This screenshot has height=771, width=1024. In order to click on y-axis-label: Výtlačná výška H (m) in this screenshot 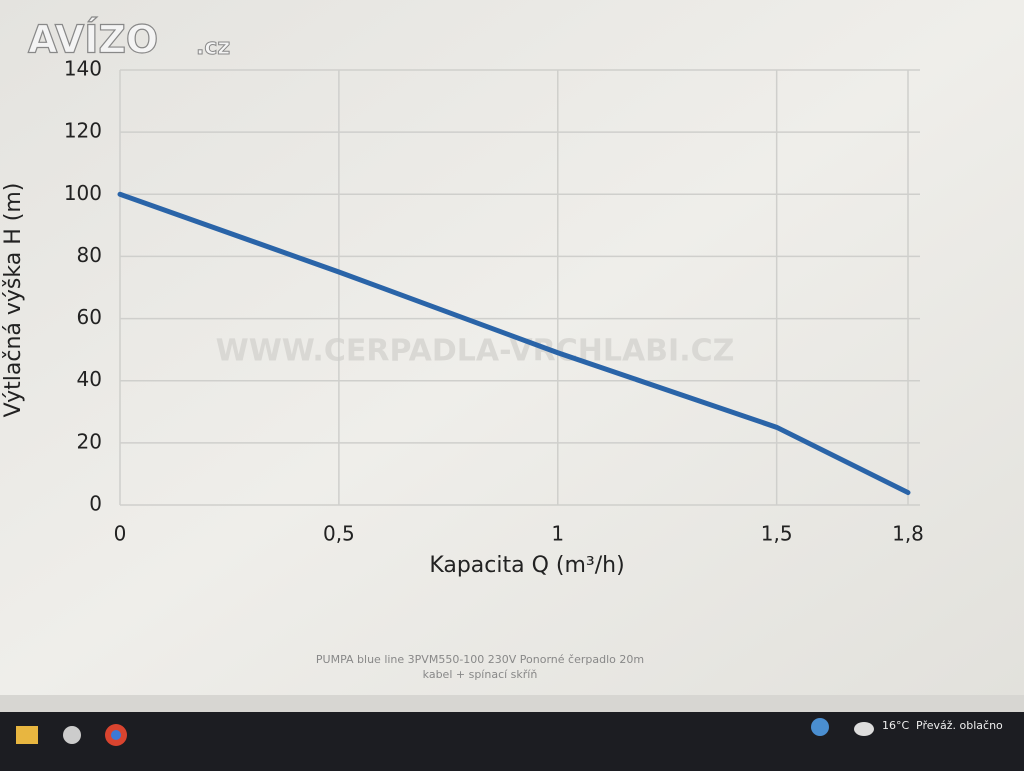, I will do `click(13, 300)`.